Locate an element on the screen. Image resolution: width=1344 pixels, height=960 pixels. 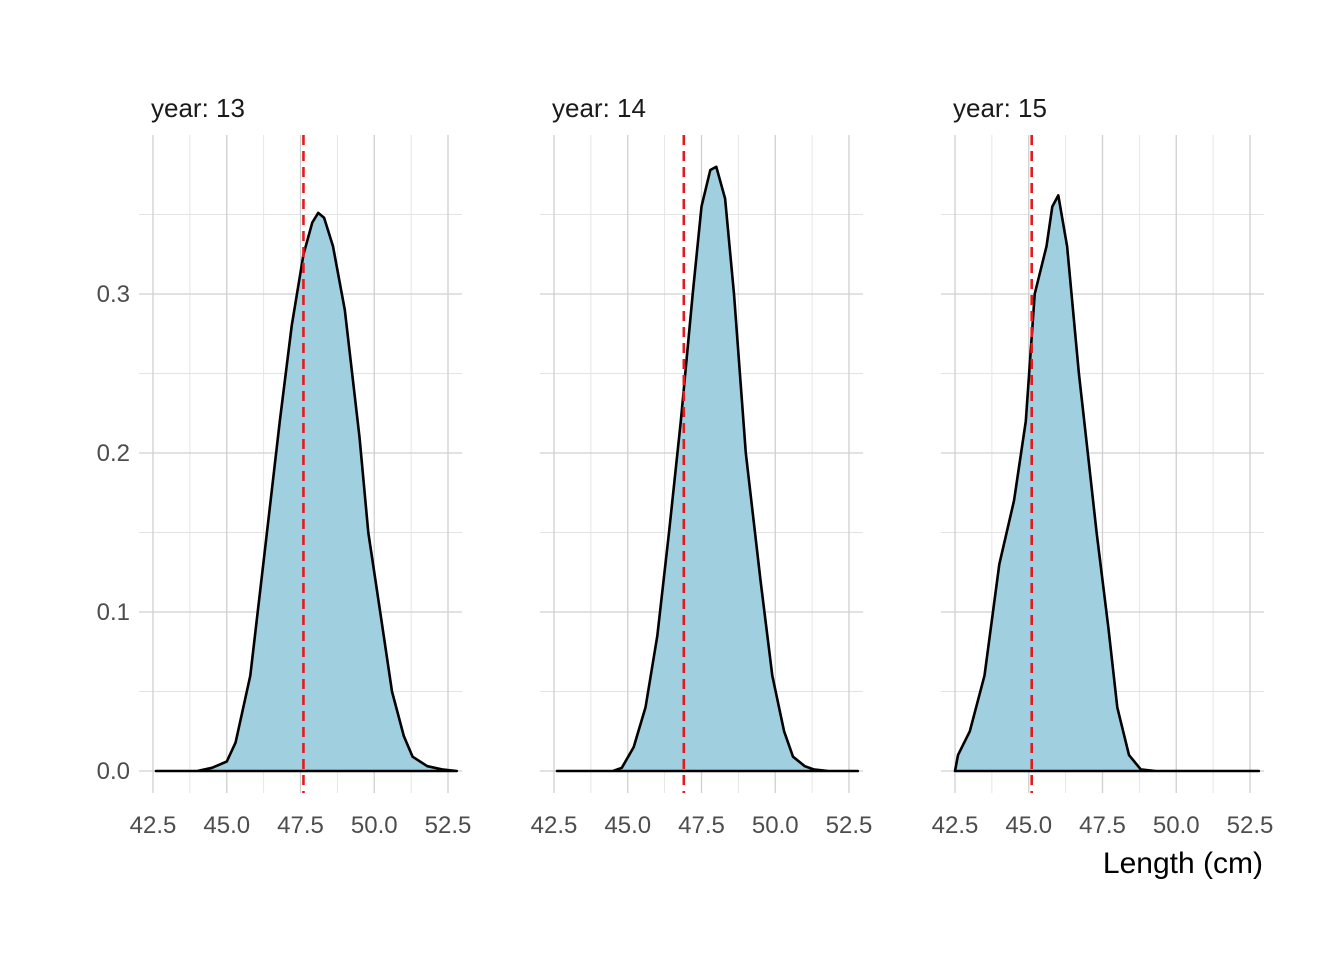
y-tick-label: 0.3 is located at coordinates (113, 294).